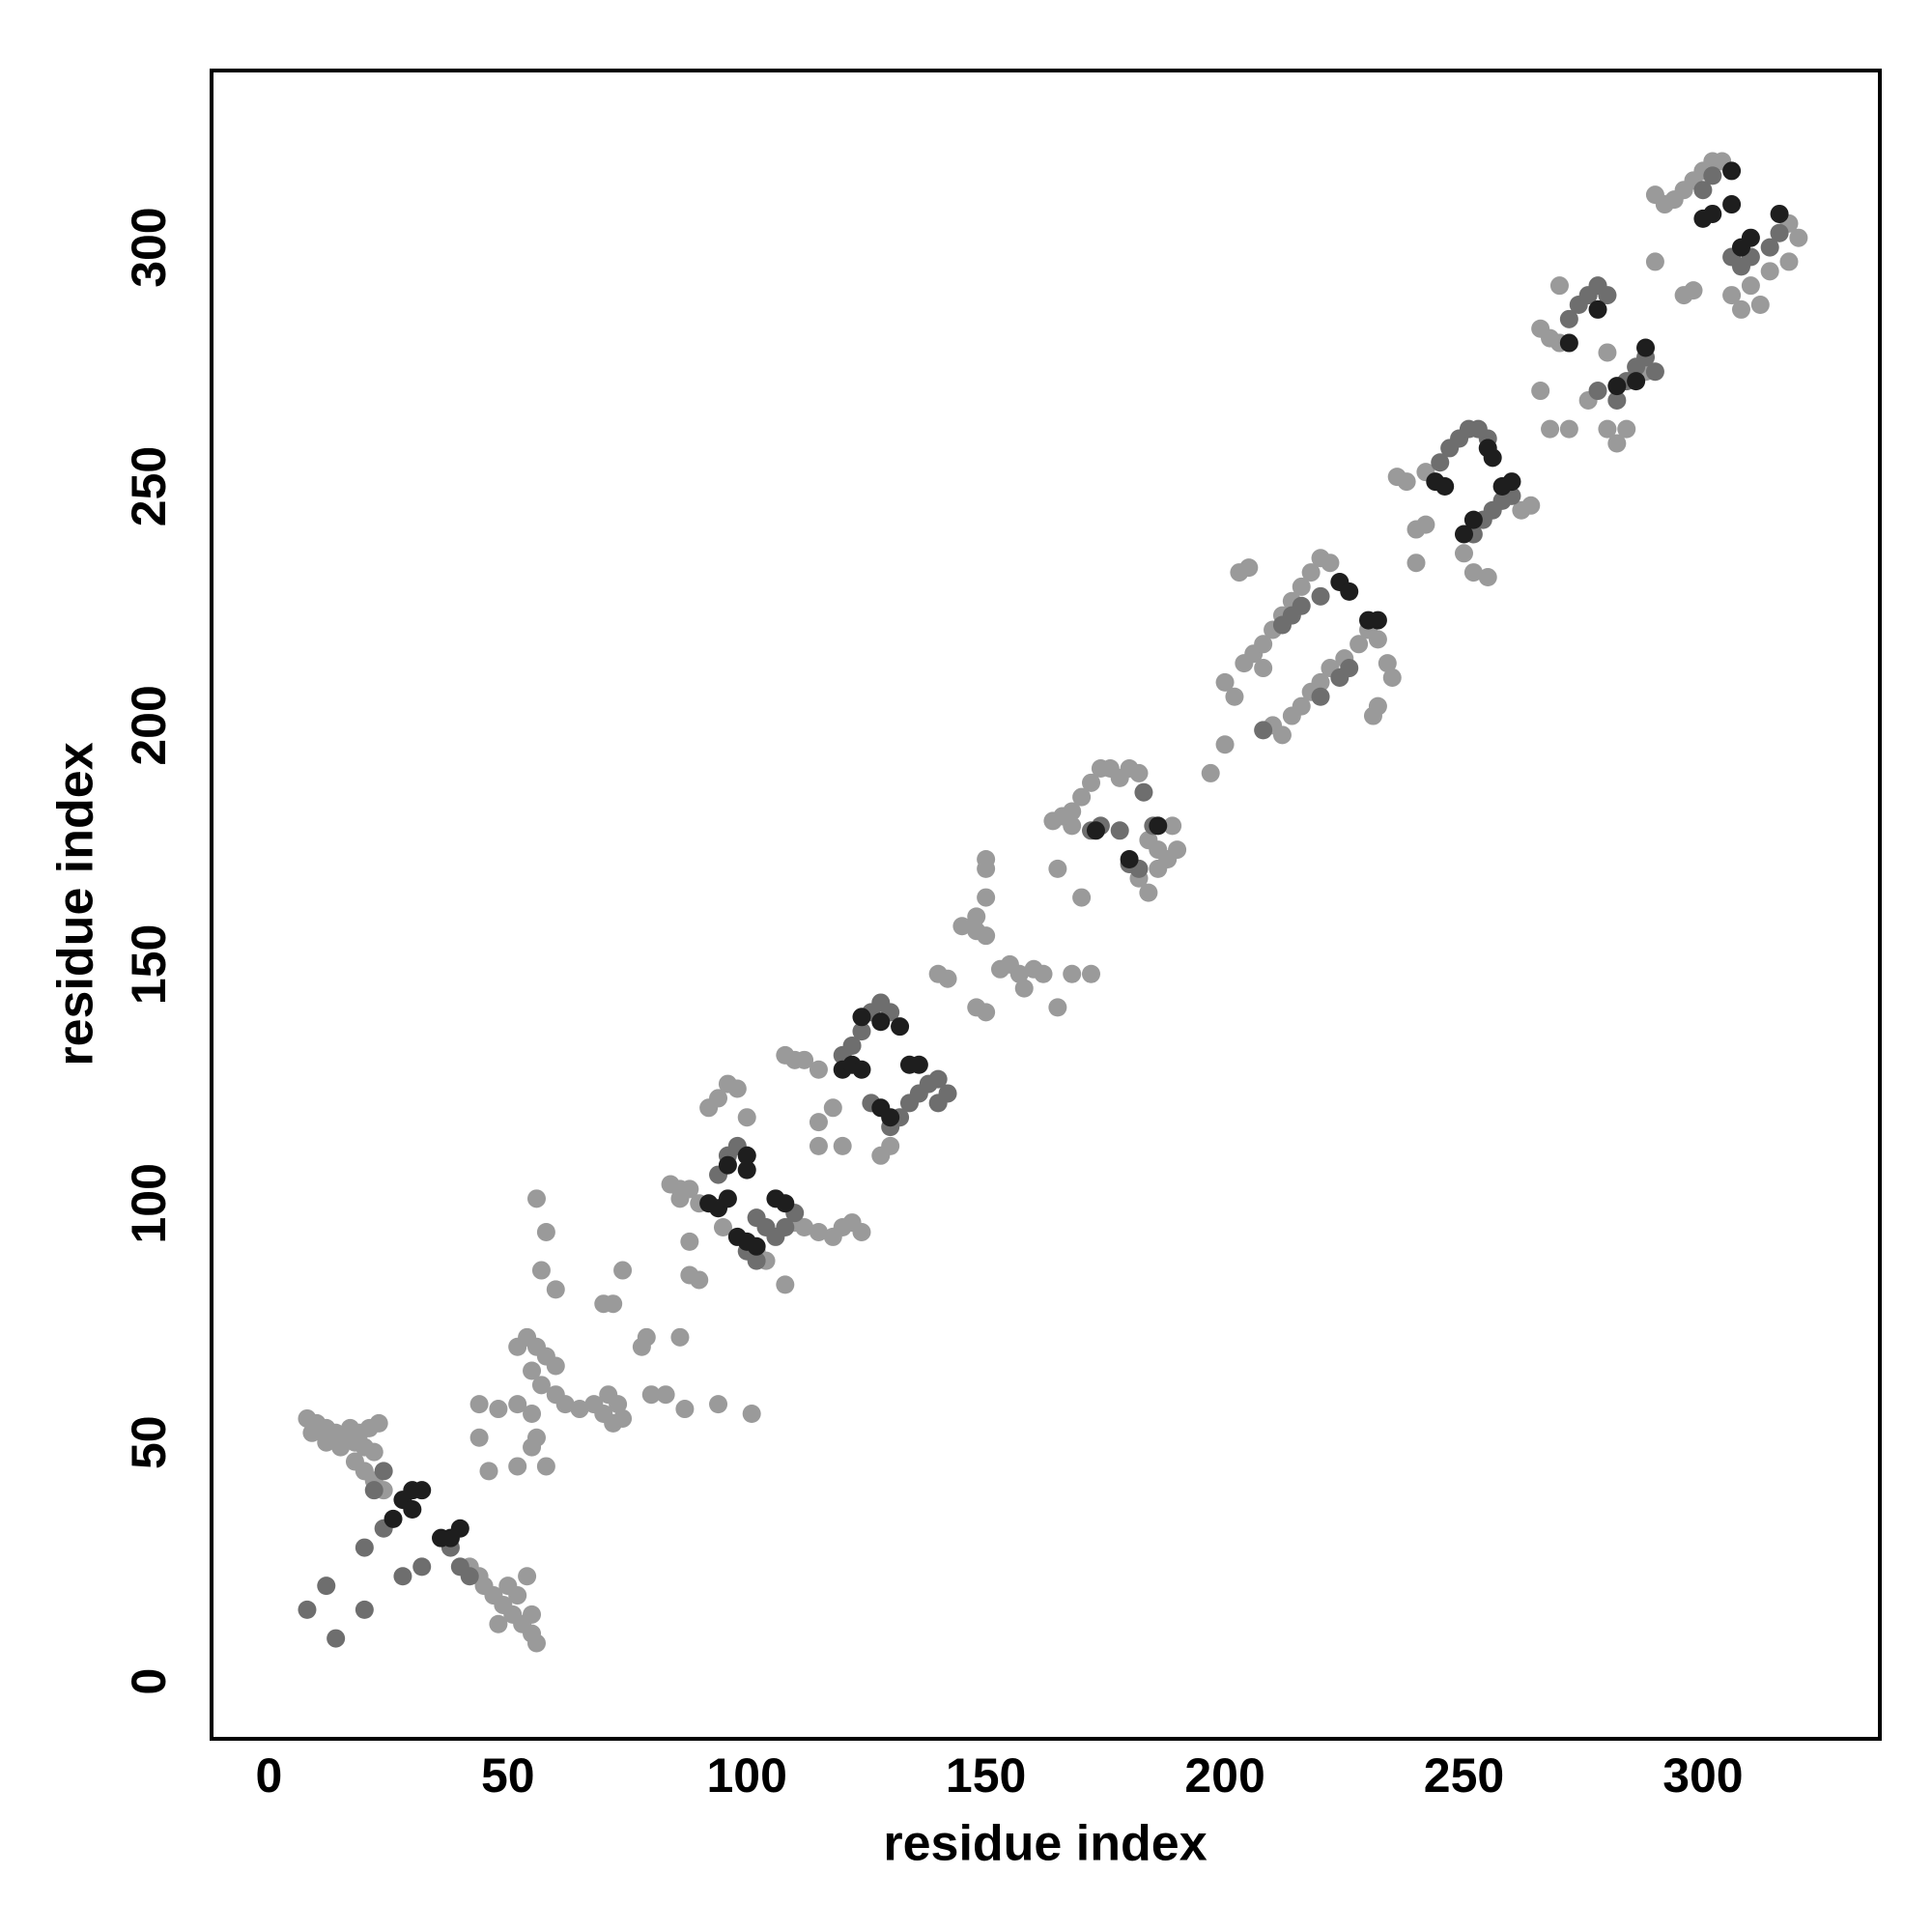  What do you see at coordinates (986, 1775) in the screenshot?
I see `x-tick-label: 150` at bounding box center [986, 1775].